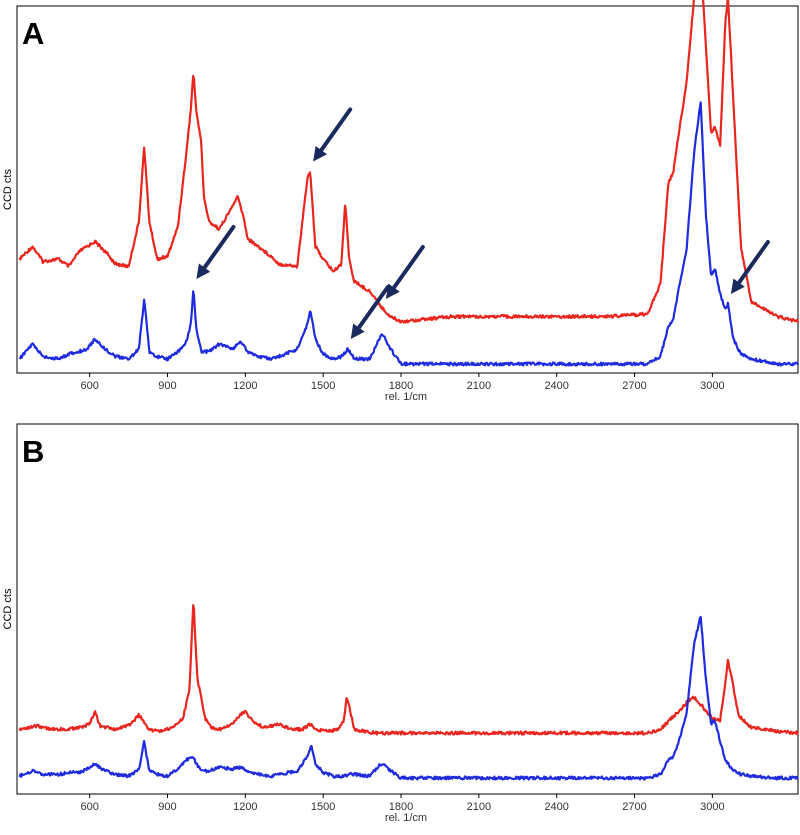 This screenshot has width=800, height=835. What do you see at coordinates (33, 33) in the screenshot?
I see `panel-label: A` at bounding box center [33, 33].